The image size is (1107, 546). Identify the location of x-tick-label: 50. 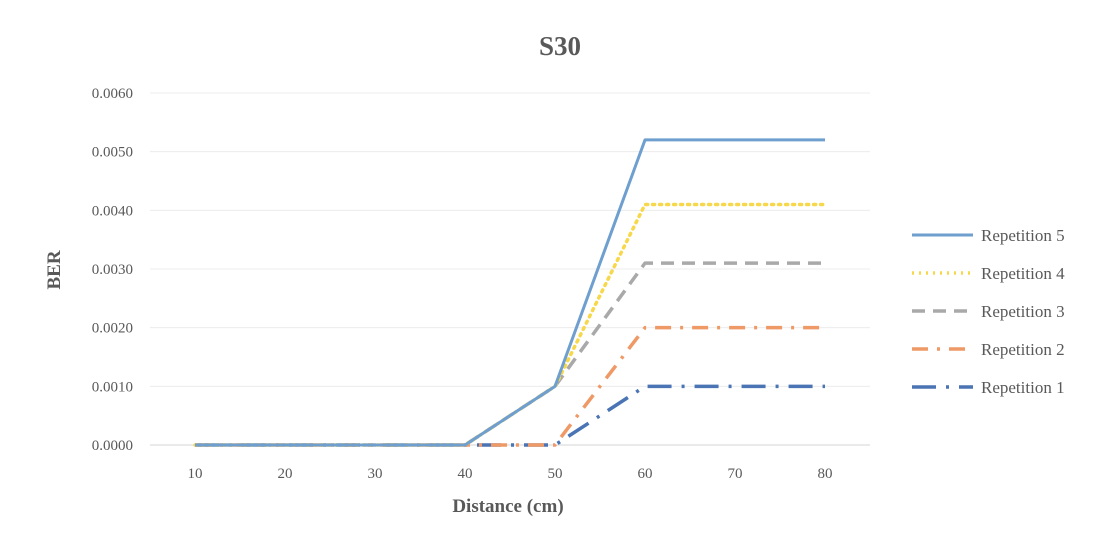
(555, 474).